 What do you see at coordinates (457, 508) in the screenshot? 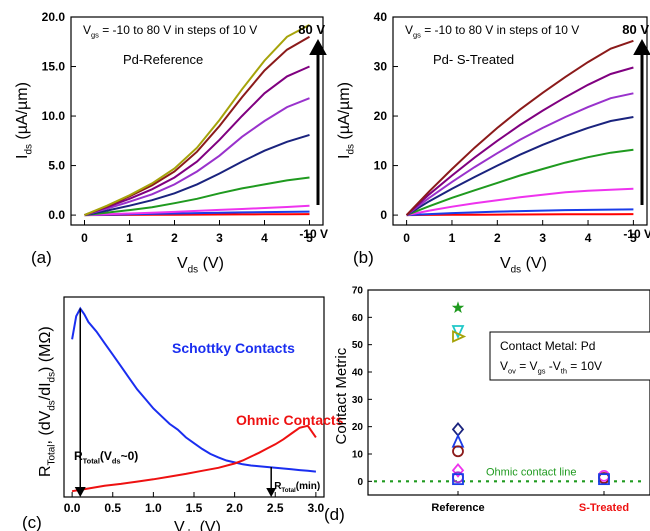
I see `category-label: Reference` at bounding box center [457, 508].